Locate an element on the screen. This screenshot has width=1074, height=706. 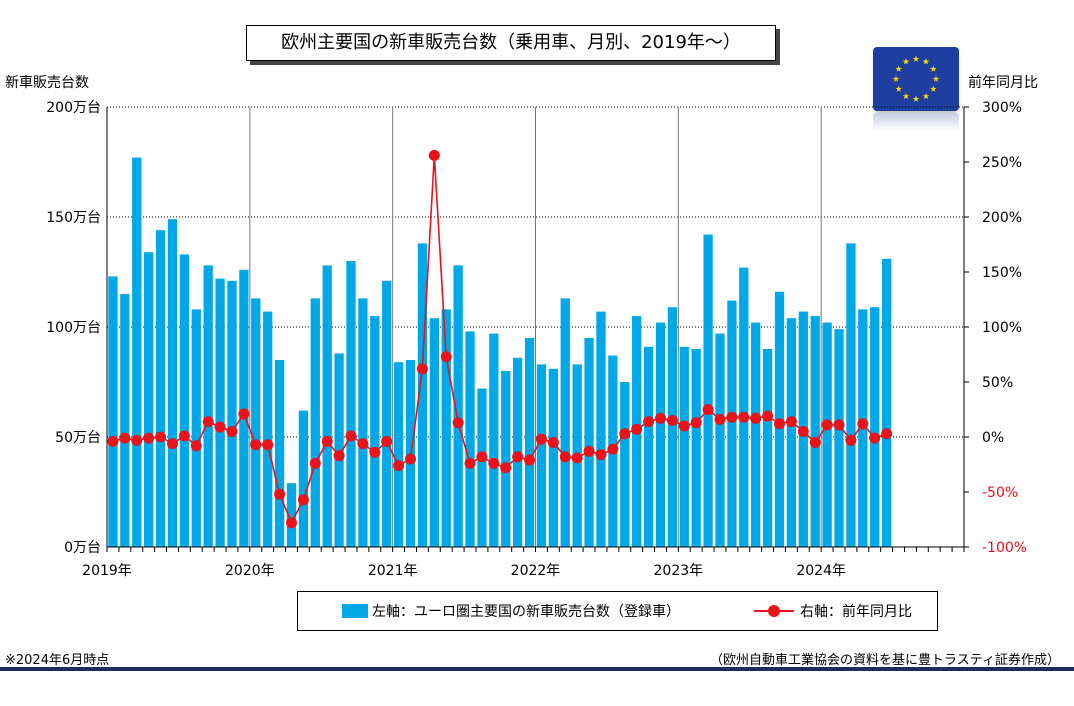
eu-flag-reflection is located at coordinates (916, 122).